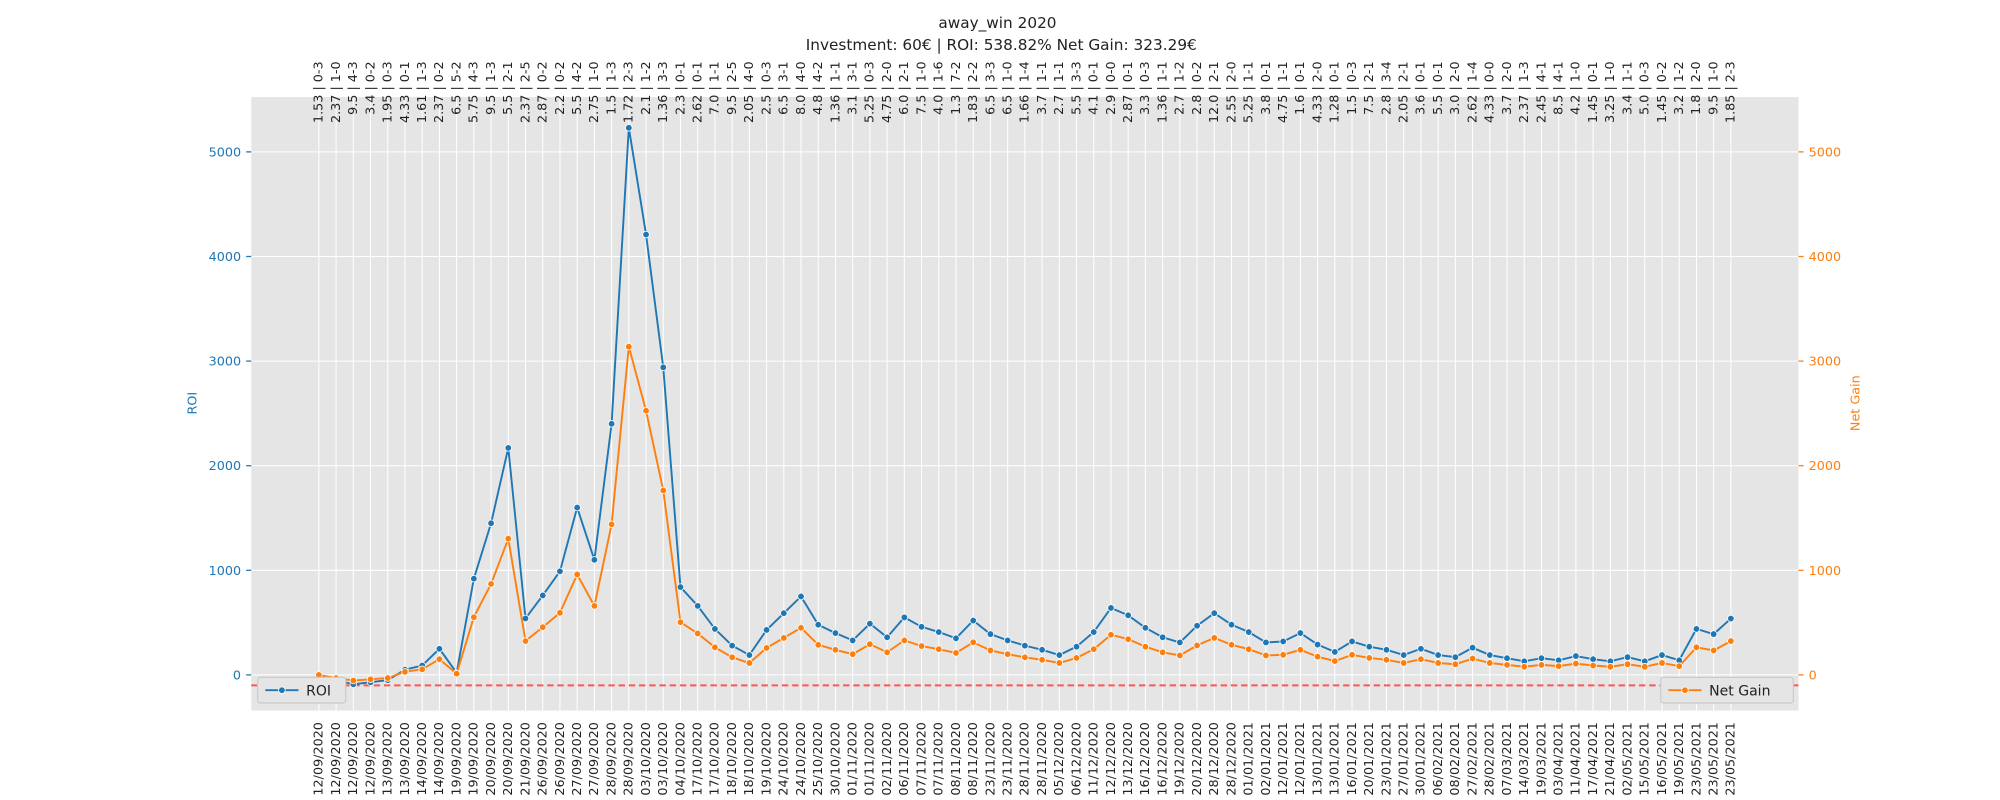 The width and height of the screenshot is (2000, 800). I want to click on x-tick-label: 28/12/2020, so click(1214, 759).